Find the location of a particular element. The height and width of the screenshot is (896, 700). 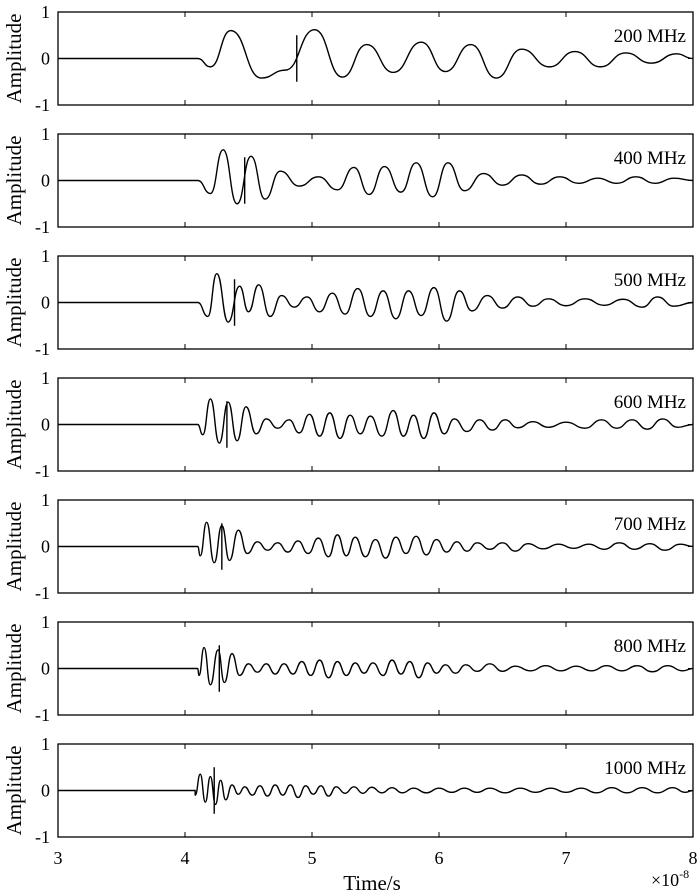

x-tick-label: 5 is located at coordinates (312, 858).